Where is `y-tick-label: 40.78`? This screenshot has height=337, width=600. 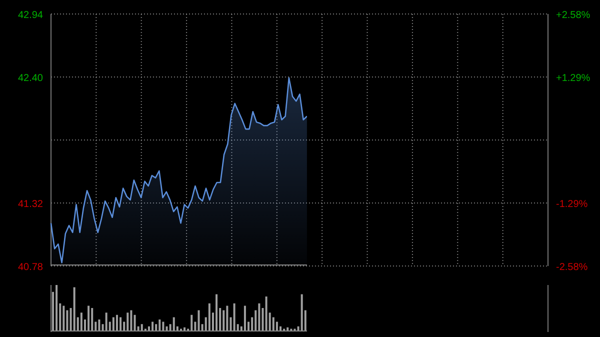 y-tick-label: 40.78 is located at coordinates (31, 267).